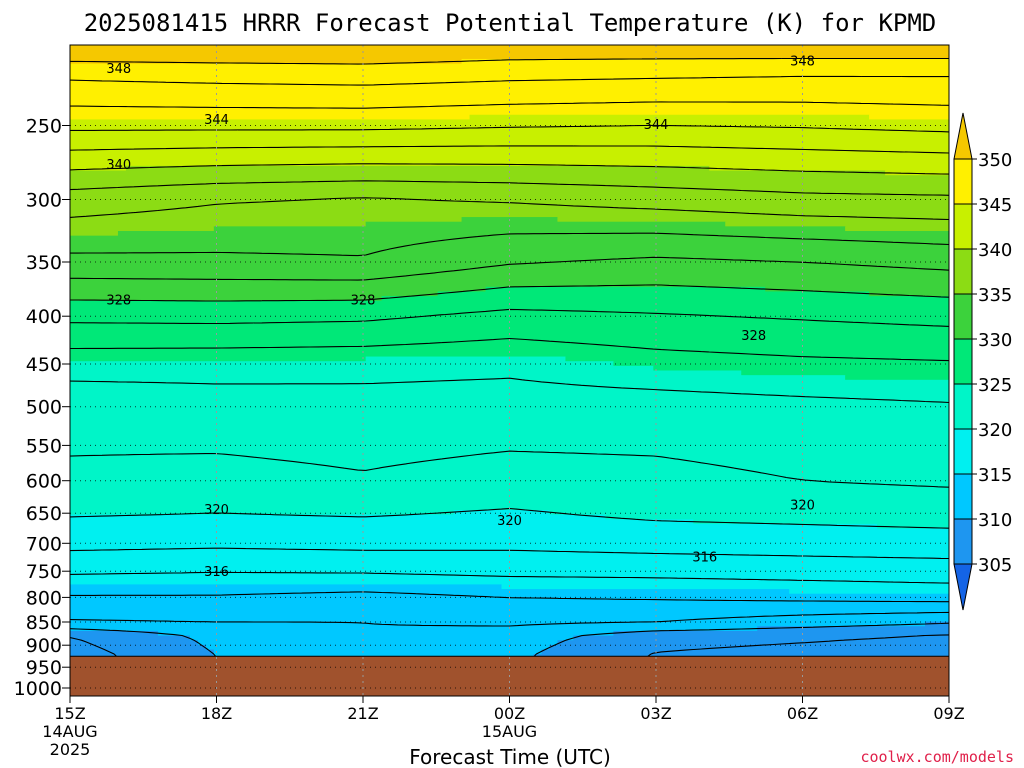  I want to click on x-tick-label: 18Z, so click(216, 713).